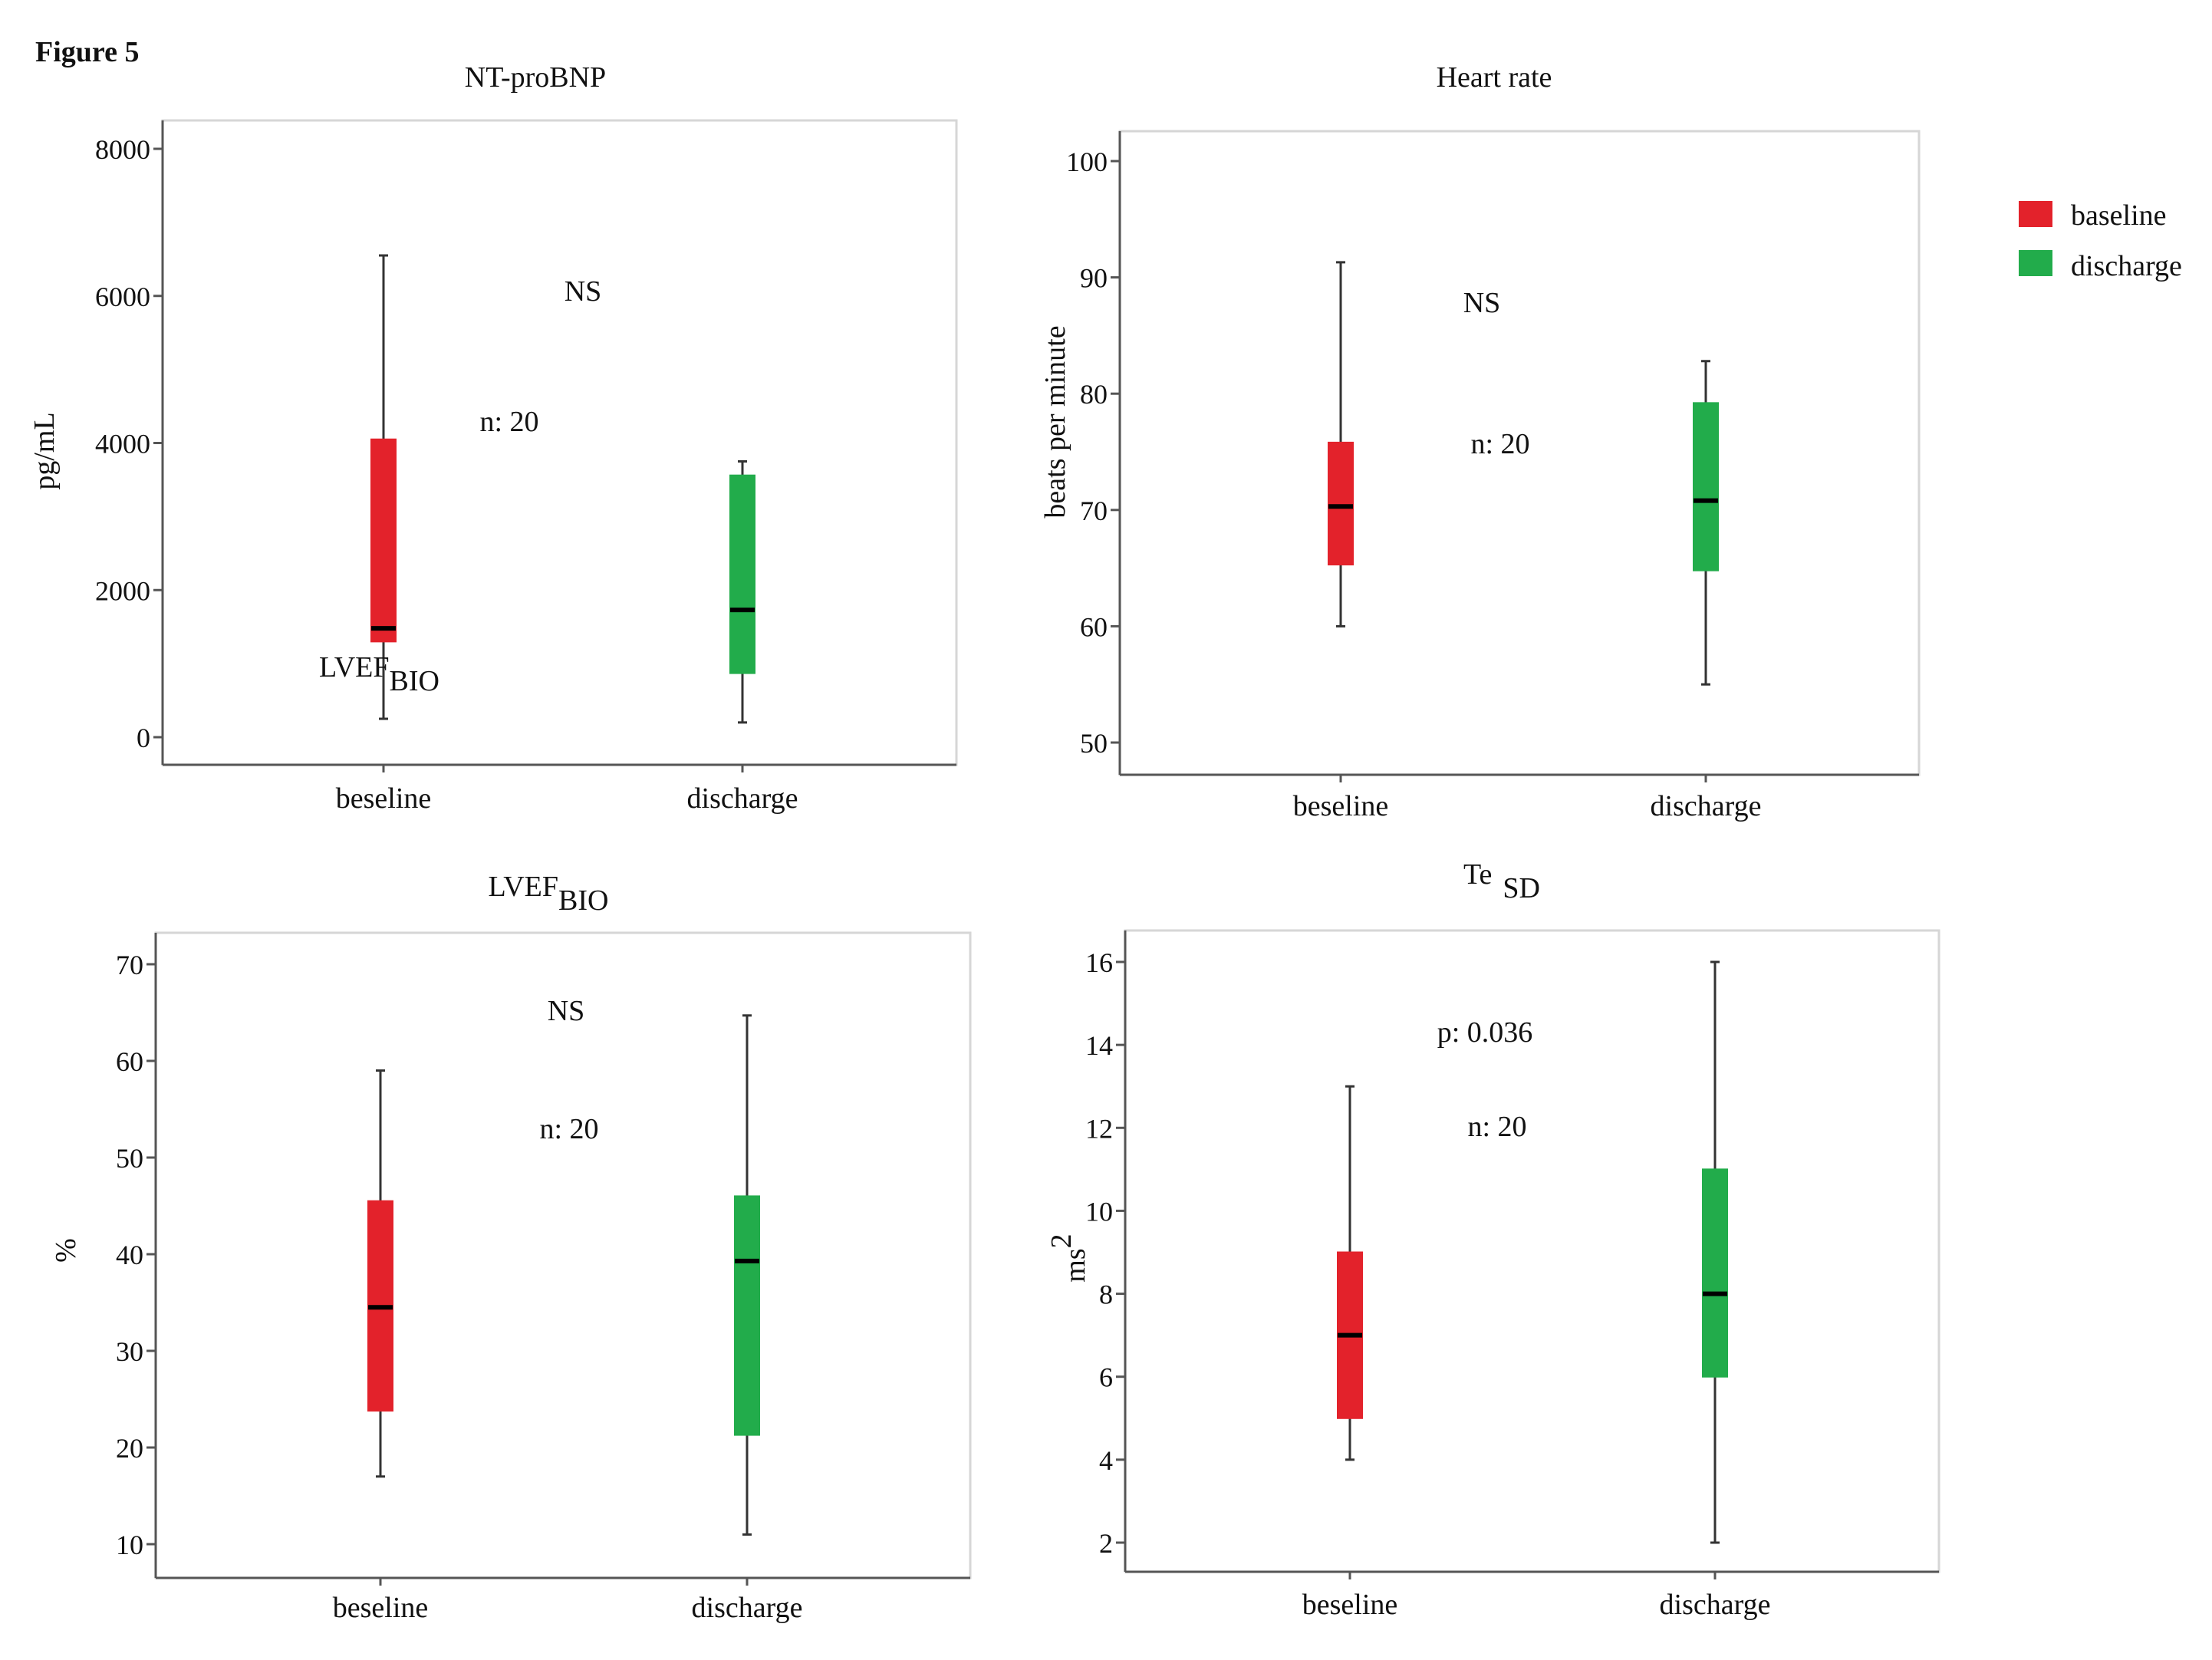  I want to click on y-axis-label: ms2, so click(1068, 1258).